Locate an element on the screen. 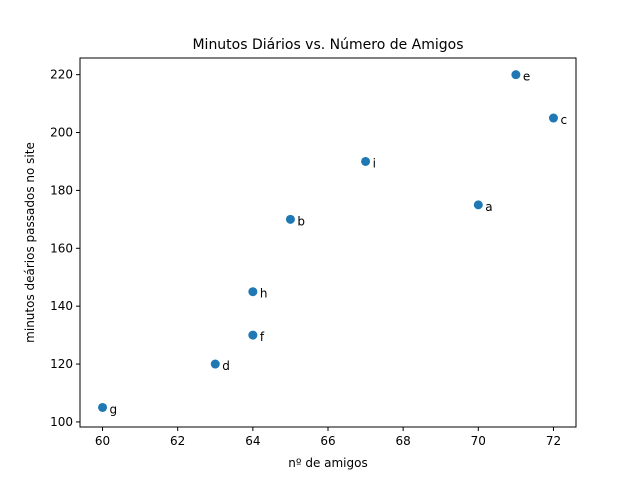  x-axis-label: nº de amigos is located at coordinates (327, 463).